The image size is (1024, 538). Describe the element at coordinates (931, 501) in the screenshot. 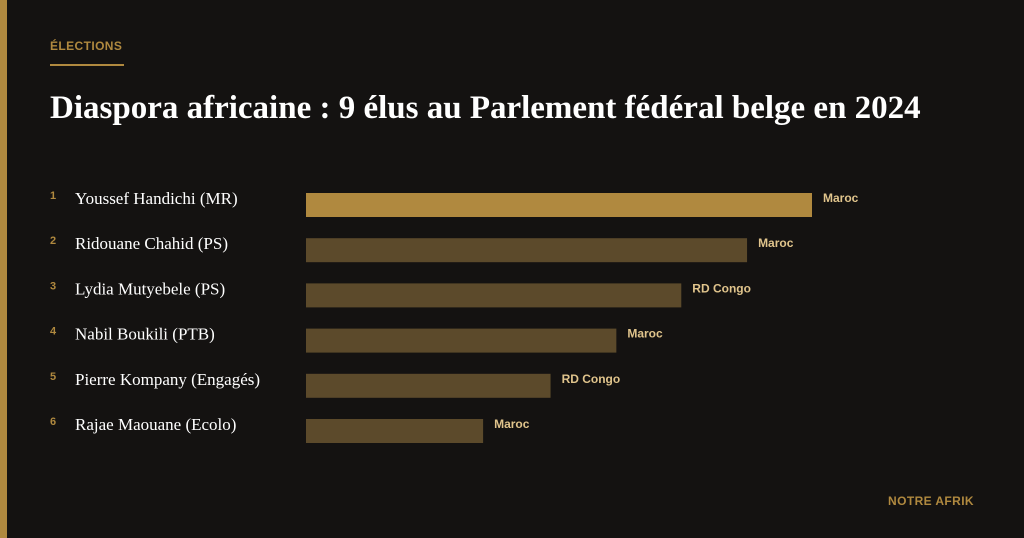

I see `brand-footer: NOTRE AFRIK` at that location.